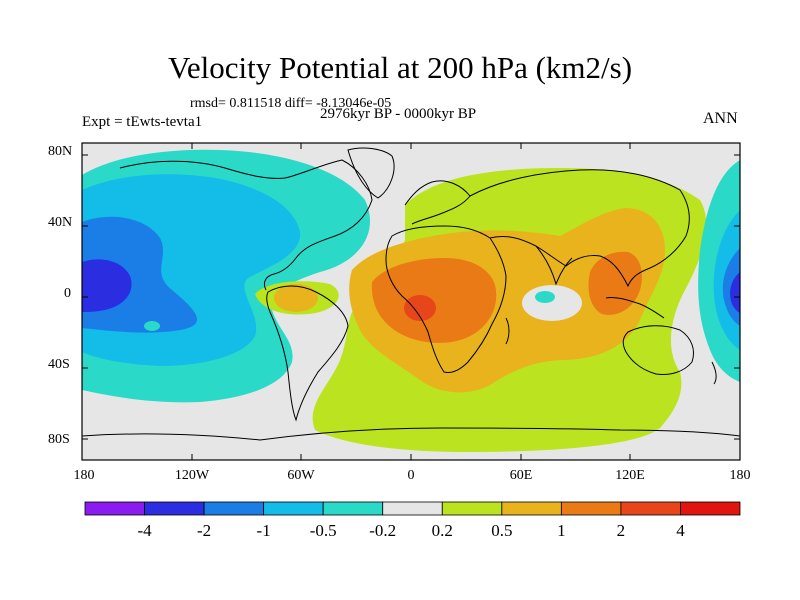 The image size is (800, 600). Describe the element at coordinates (680, 530) in the screenshot. I see `colorbar-label-9: 4` at that location.